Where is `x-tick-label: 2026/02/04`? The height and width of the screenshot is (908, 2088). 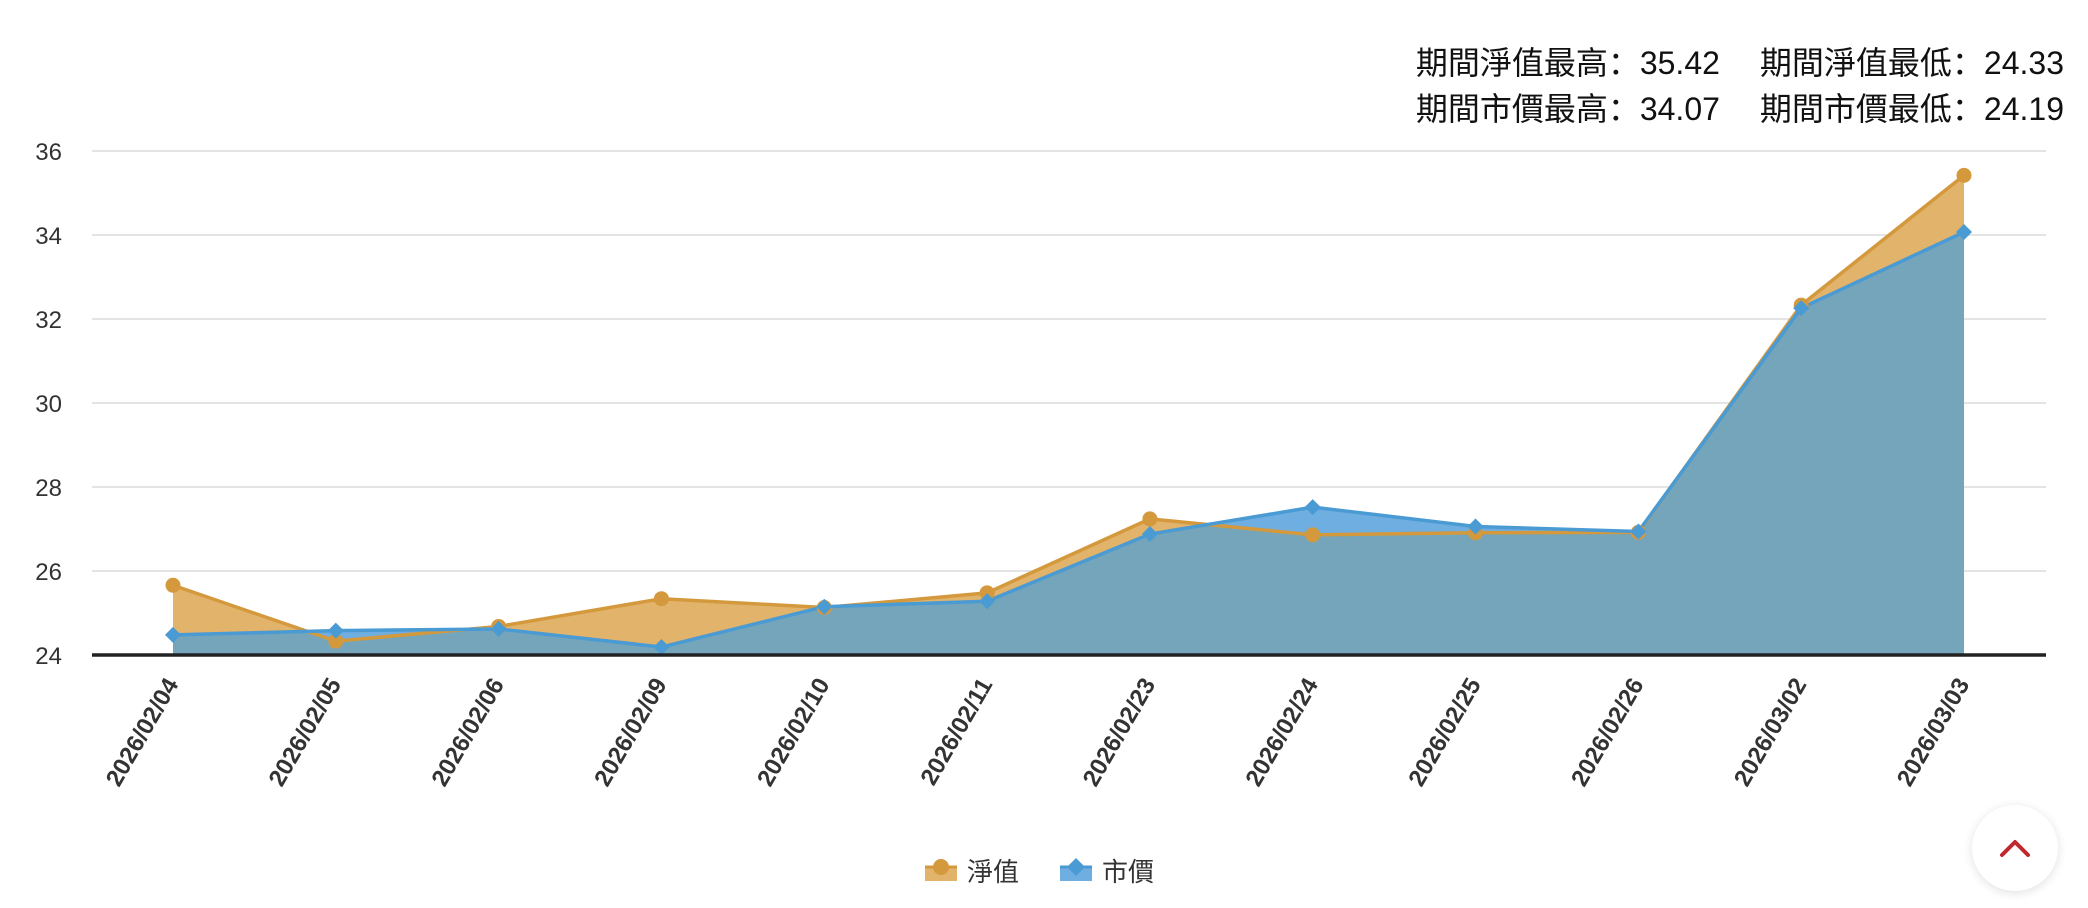 x-tick-label: 2026/02/04 is located at coordinates (143, 732).